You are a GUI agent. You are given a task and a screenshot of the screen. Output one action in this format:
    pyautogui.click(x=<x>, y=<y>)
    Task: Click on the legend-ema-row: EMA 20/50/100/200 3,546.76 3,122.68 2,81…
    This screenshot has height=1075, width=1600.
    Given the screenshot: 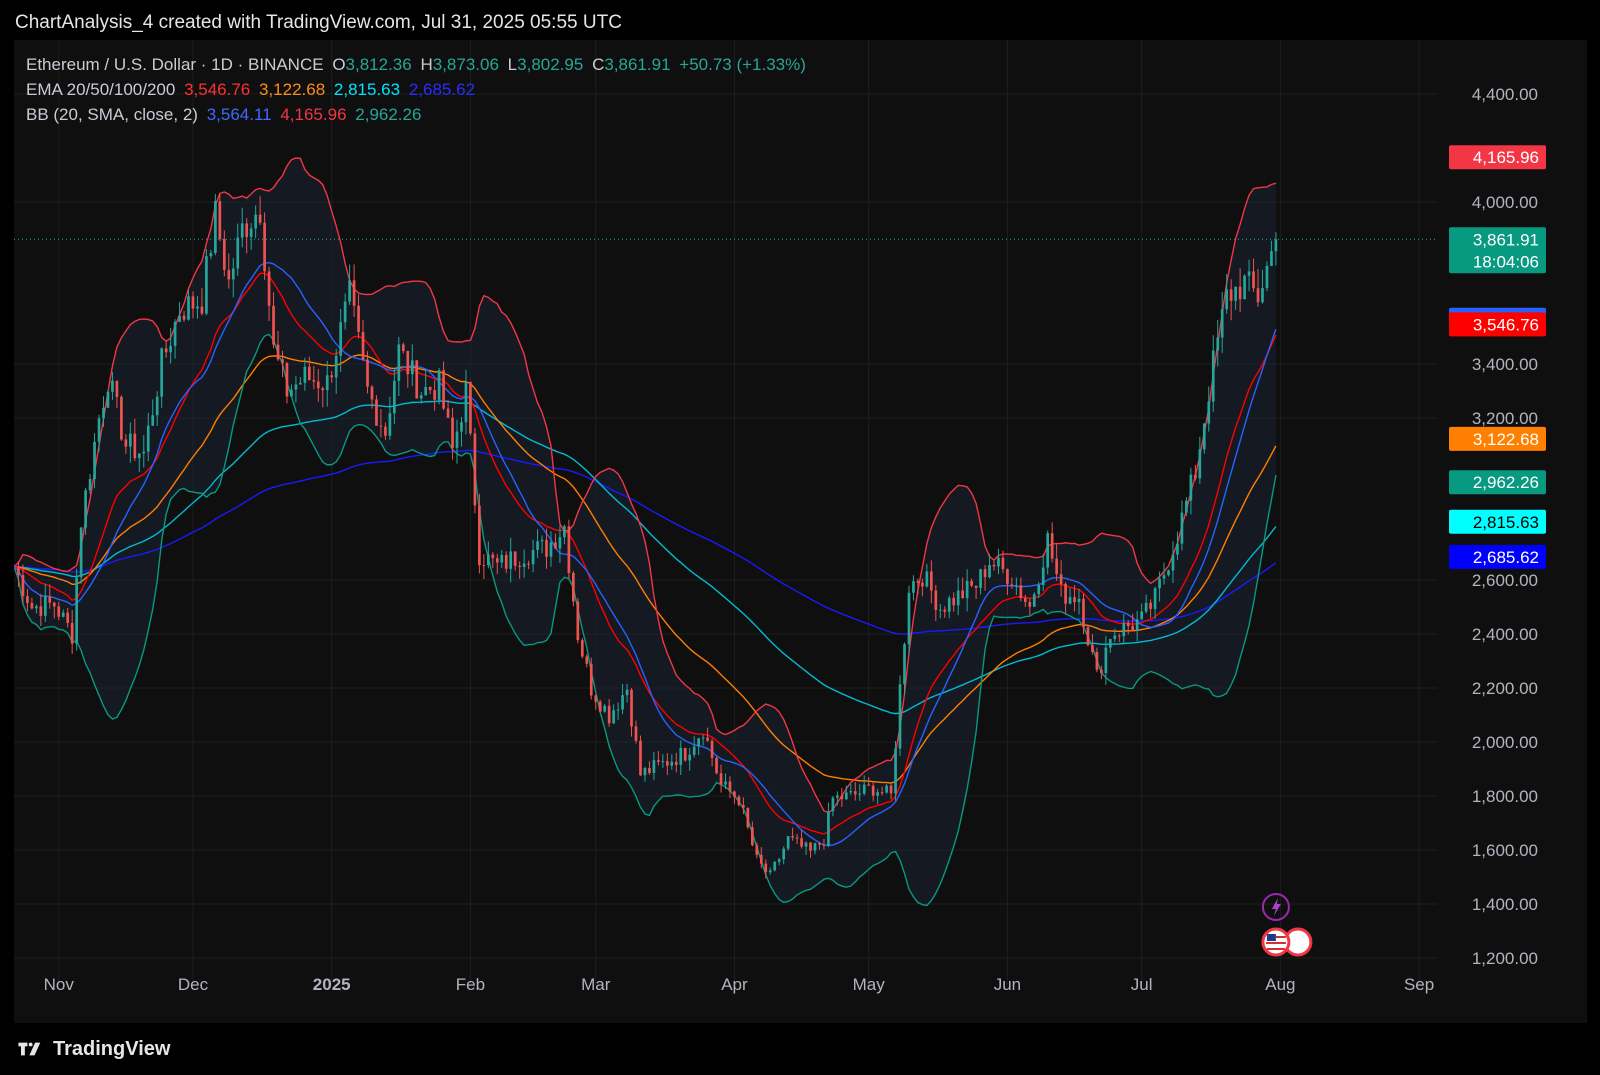 What is the action you would take?
    pyautogui.click(x=418, y=89)
    